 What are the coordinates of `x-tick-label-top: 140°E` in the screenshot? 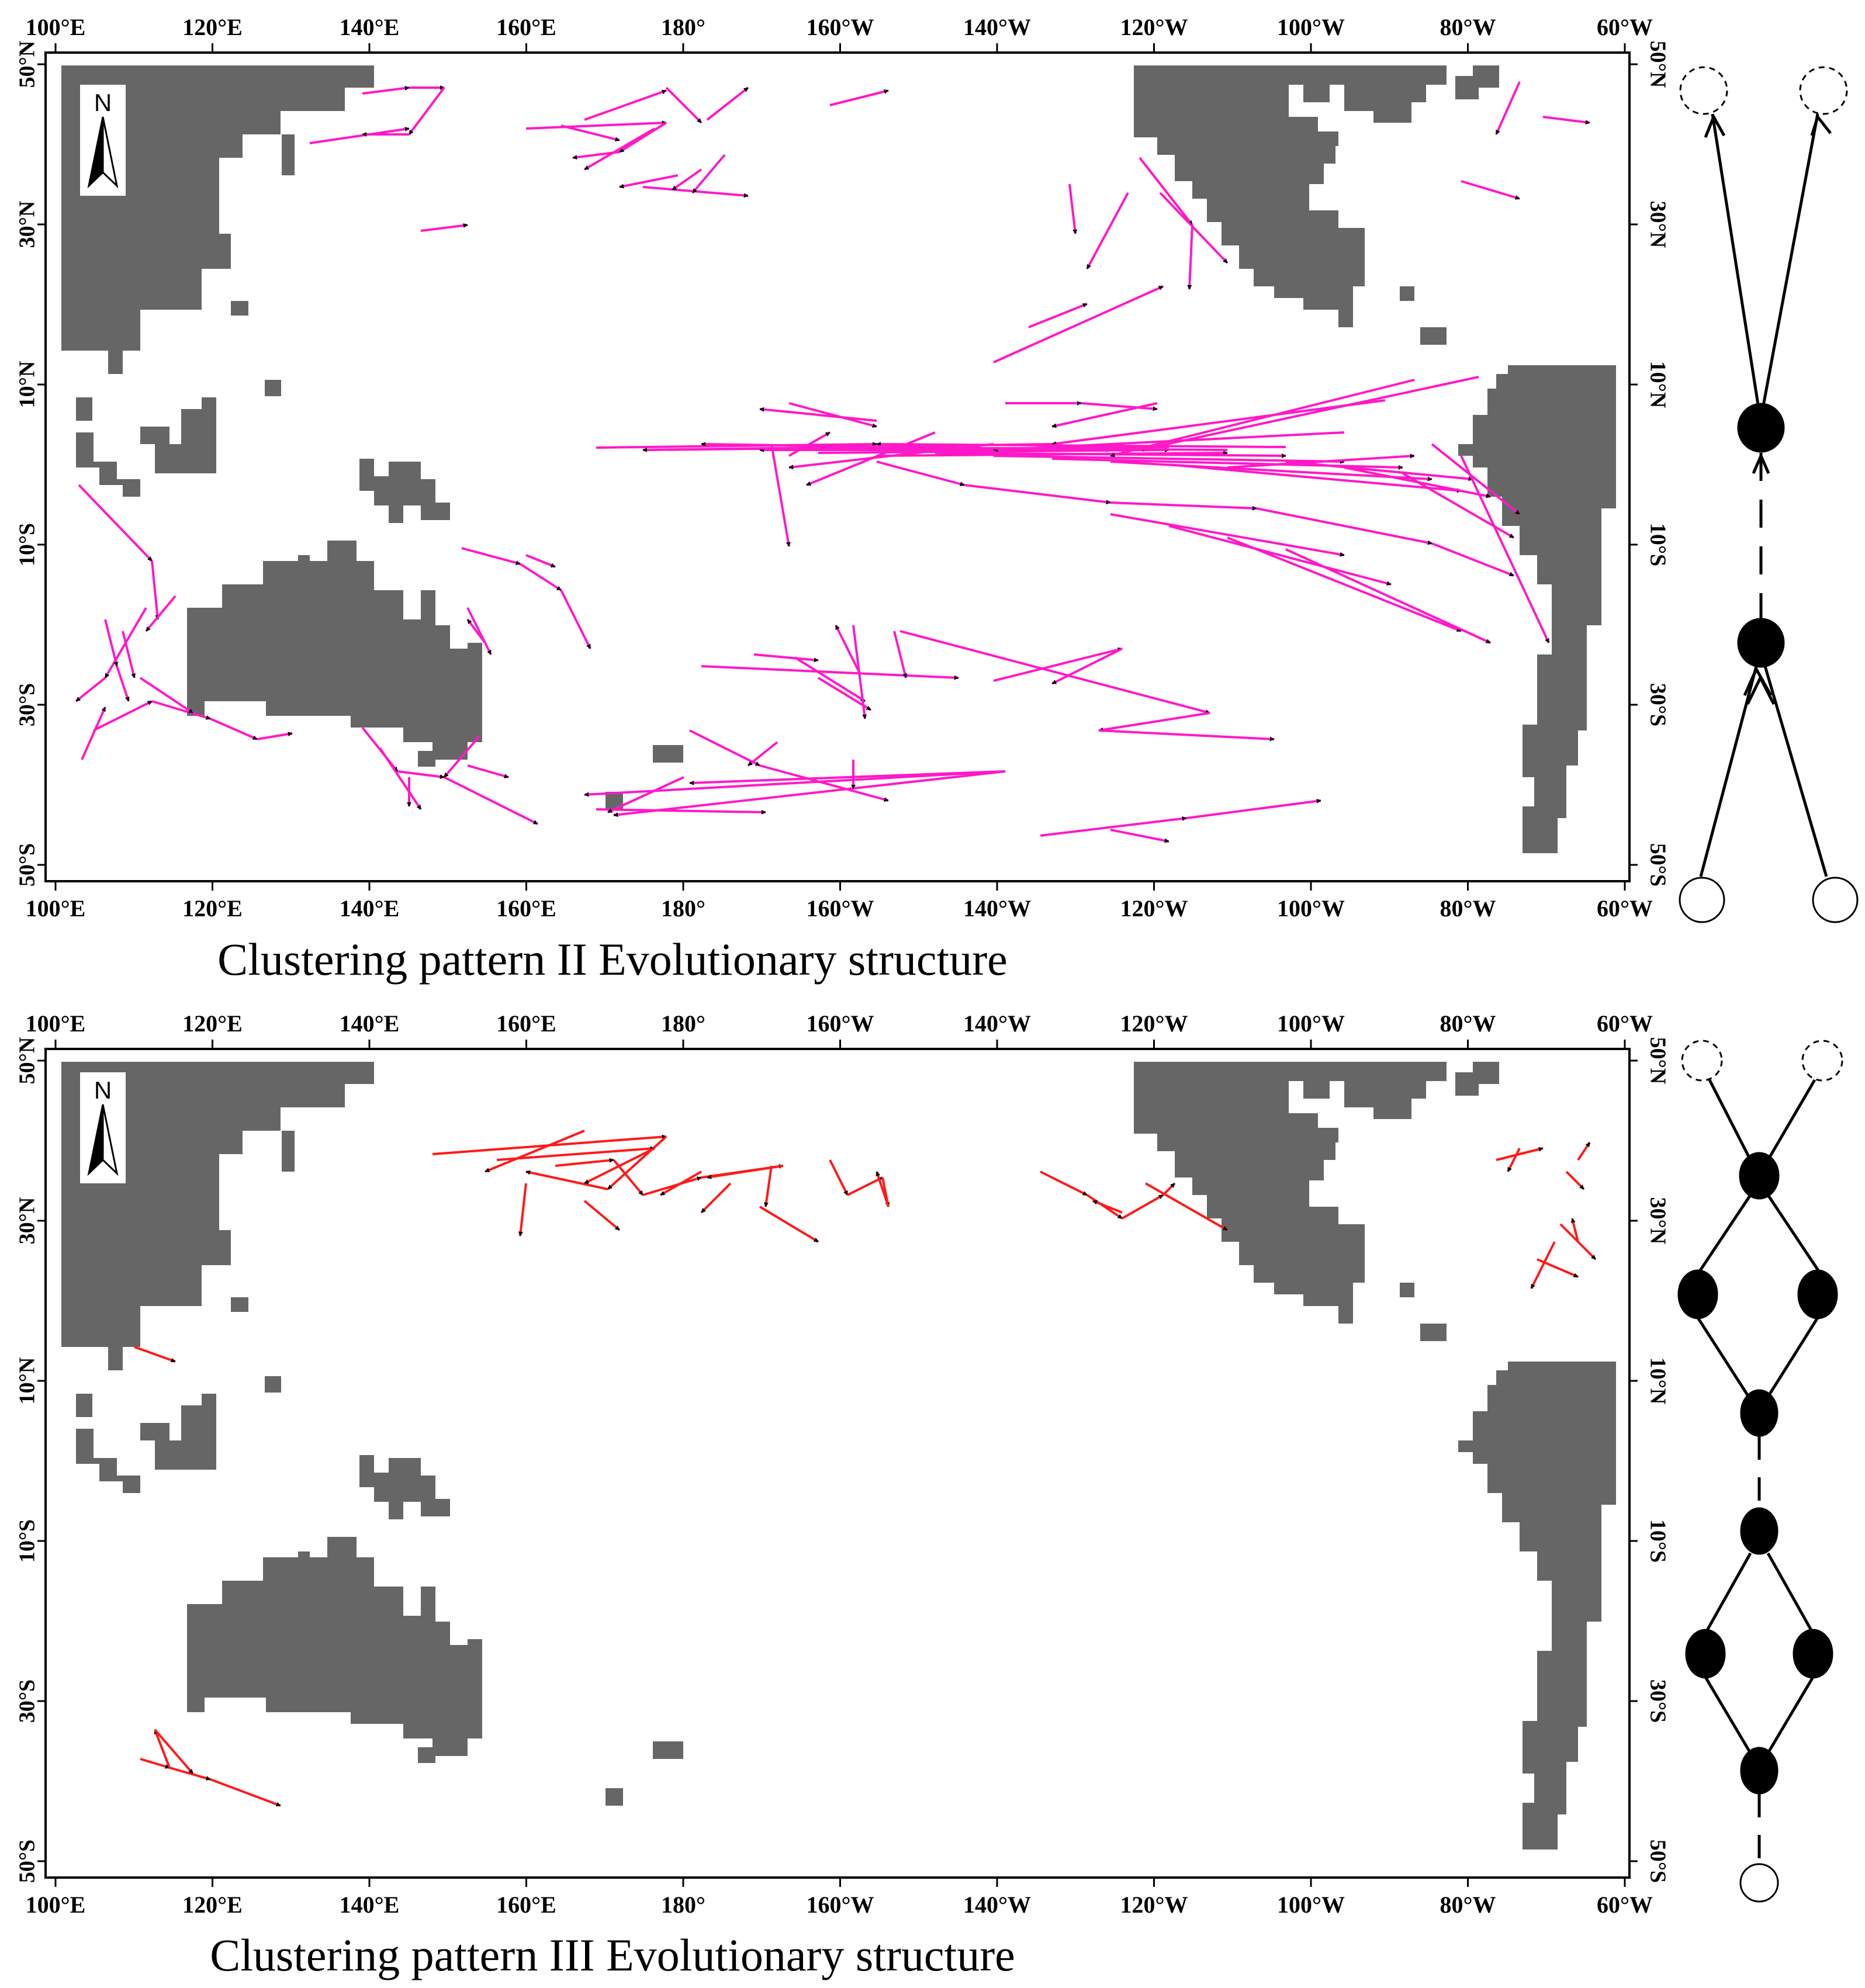 It's located at (370, 1023).